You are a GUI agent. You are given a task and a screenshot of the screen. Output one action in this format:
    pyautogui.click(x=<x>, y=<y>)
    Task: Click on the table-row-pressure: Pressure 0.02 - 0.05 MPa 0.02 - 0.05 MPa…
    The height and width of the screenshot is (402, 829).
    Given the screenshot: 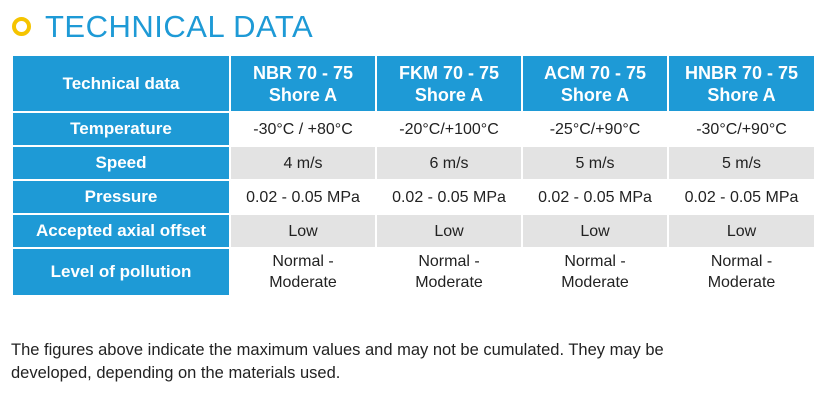 What is the action you would take?
    pyautogui.click(x=413, y=197)
    